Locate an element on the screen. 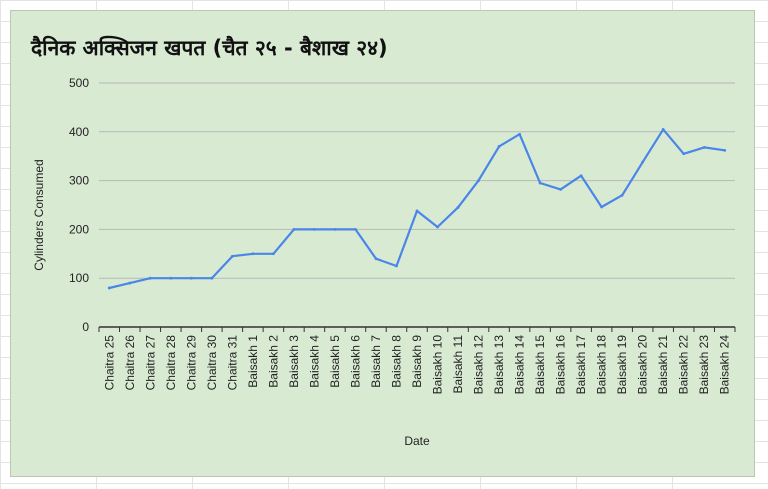 This screenshot has height=489, width=768. x-tick-label: Chaitra 30 is located at coordinates (212, 363).